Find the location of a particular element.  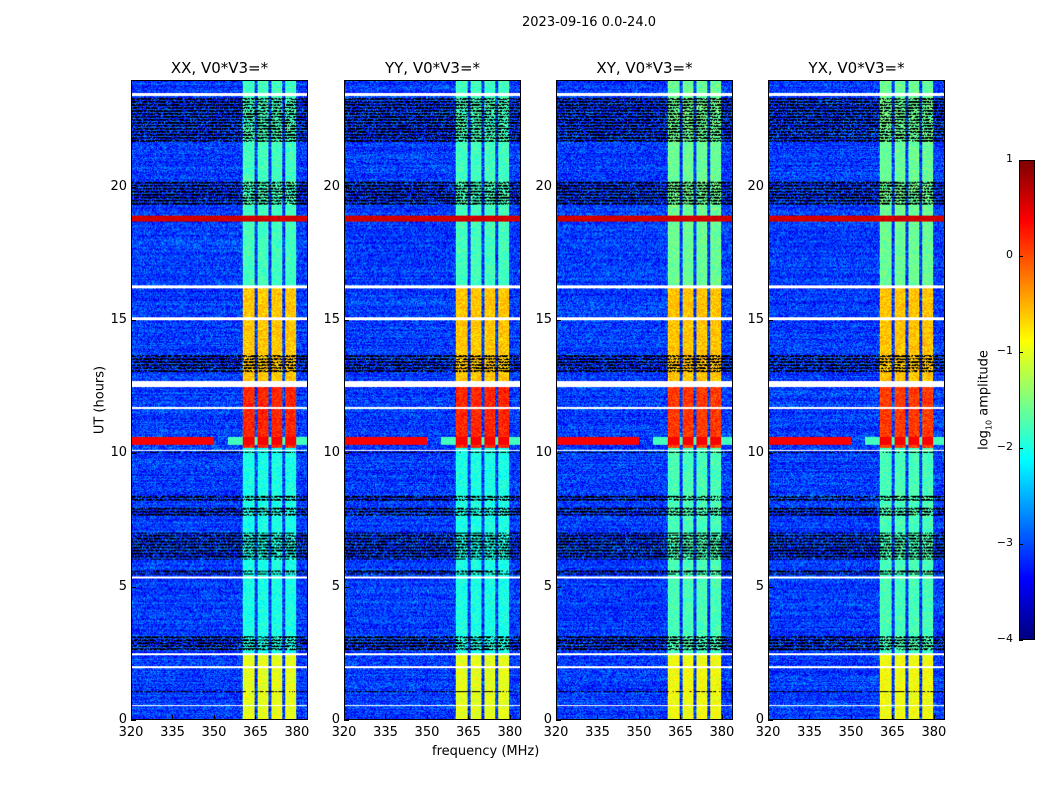

colorbar-gradient is located at coordinates (1027, 400).